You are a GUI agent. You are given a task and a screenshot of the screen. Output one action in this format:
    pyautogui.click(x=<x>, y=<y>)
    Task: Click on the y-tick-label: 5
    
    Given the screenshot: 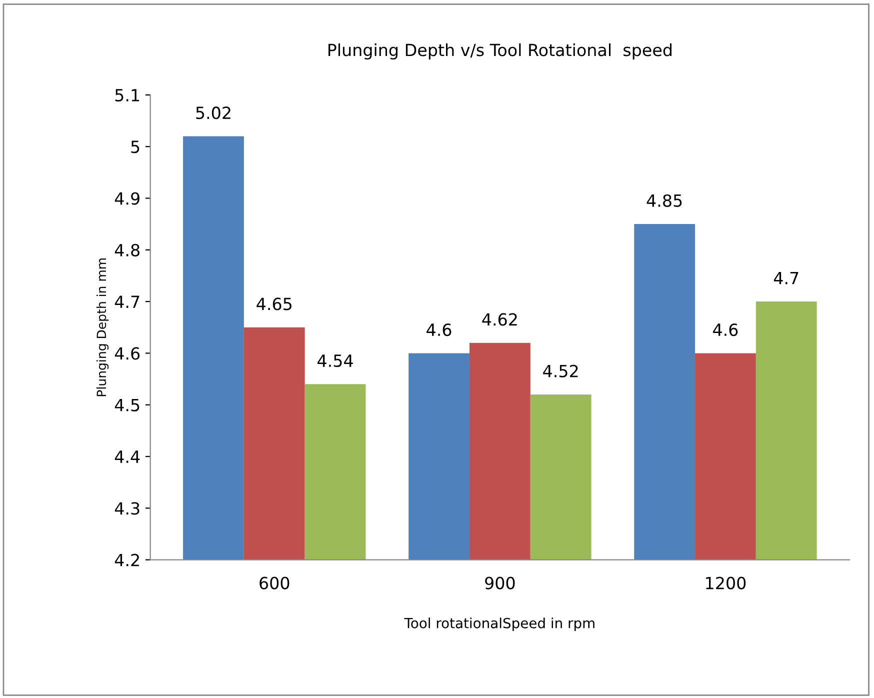 What is the action you would take?
    pyautogui.click(x=135, y=147)
    